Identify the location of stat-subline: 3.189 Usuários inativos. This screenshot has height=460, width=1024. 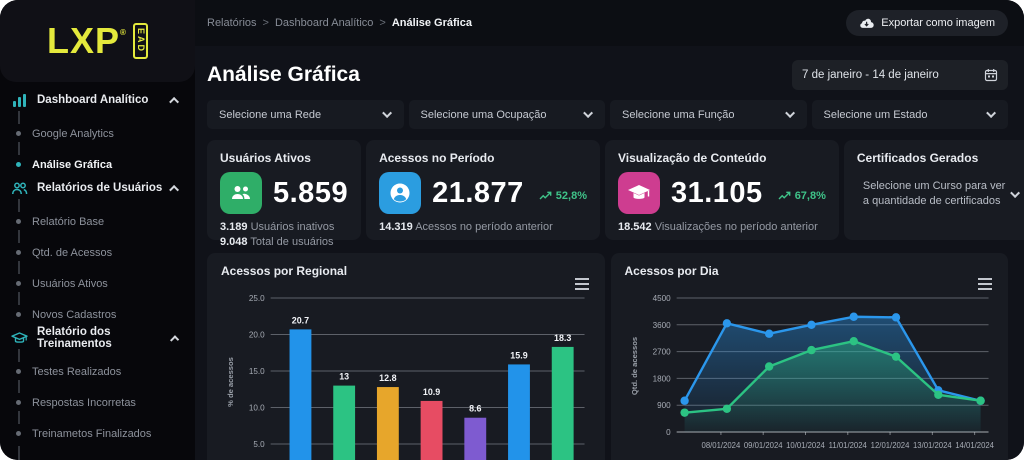
(277, 227).